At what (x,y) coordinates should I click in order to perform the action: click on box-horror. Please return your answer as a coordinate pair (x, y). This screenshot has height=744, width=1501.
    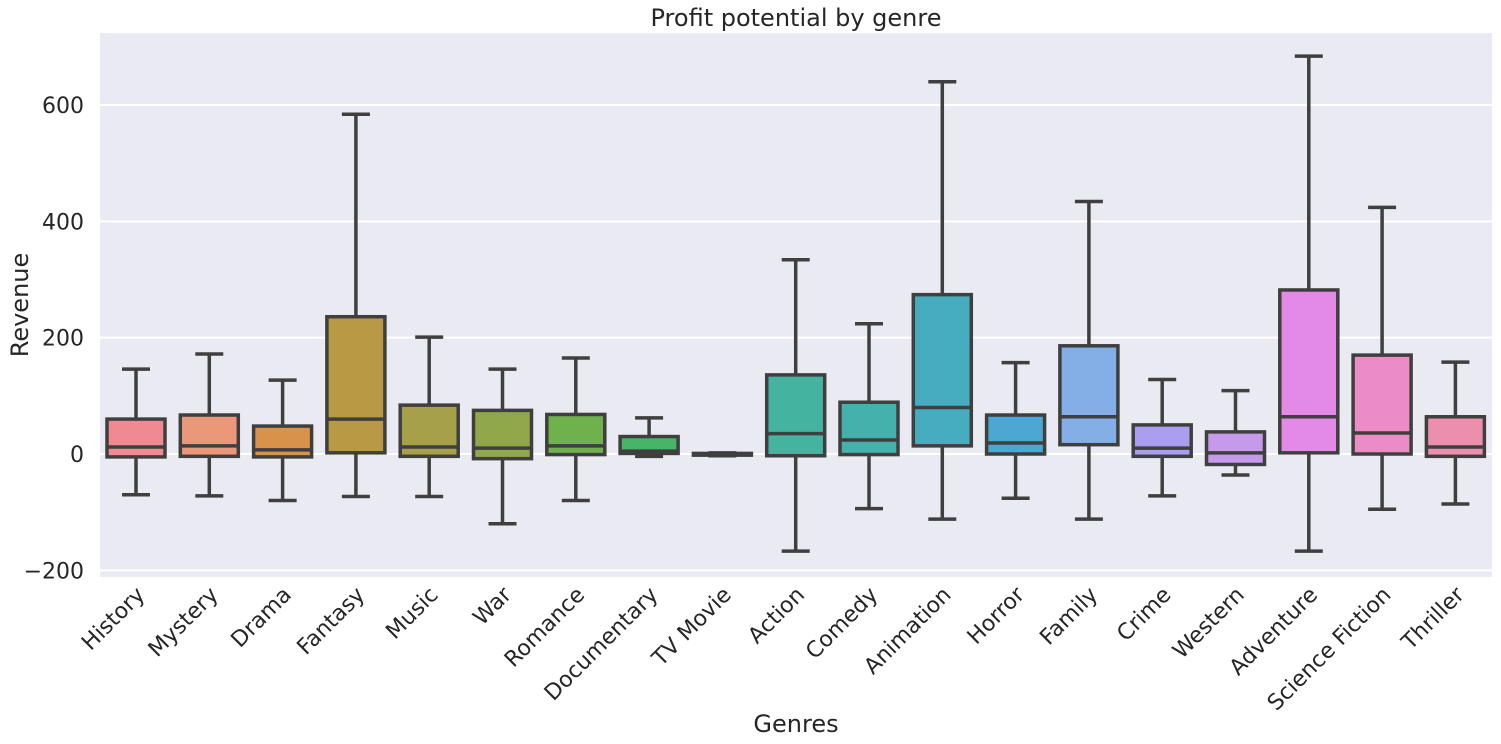
    Looking at the image, I should click on (1015, 430).